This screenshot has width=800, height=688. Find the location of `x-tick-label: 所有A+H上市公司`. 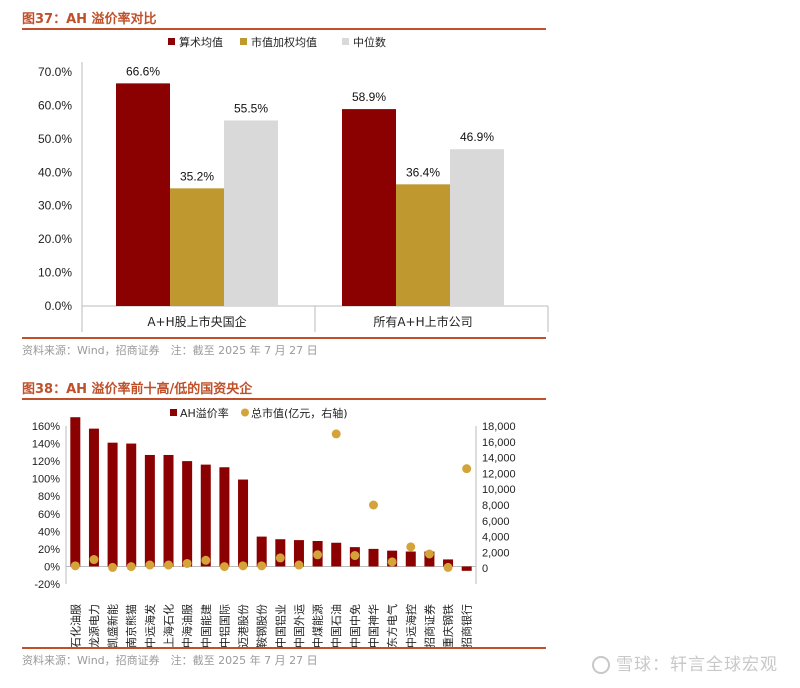

x-tick-label: 所有A+H上市公司 is located at coordinates (422, 321).